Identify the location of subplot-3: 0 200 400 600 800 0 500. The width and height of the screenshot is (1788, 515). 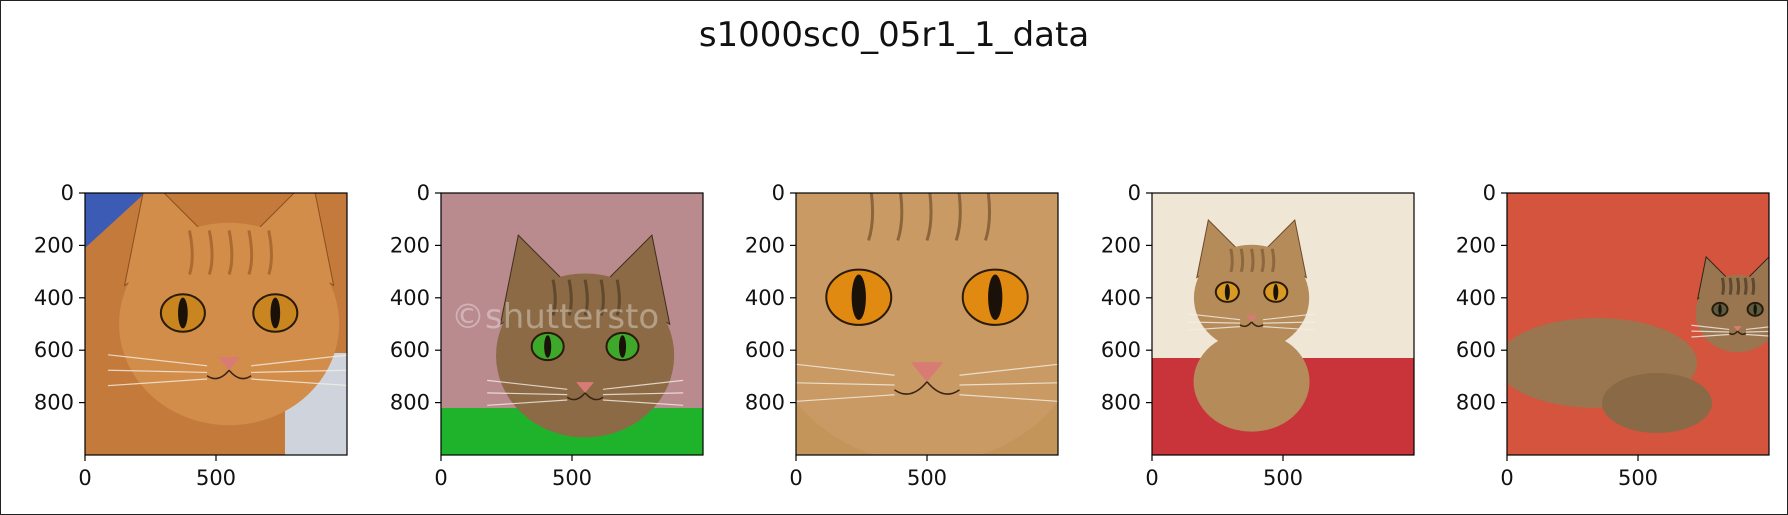
(902, 335).